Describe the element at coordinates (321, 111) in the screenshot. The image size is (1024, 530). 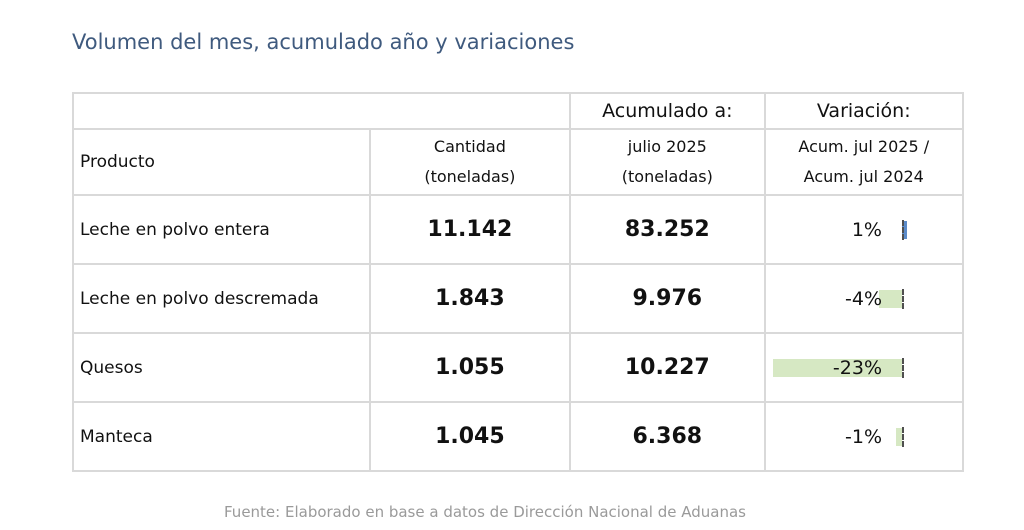
I see `header-empty-cell` at that location.